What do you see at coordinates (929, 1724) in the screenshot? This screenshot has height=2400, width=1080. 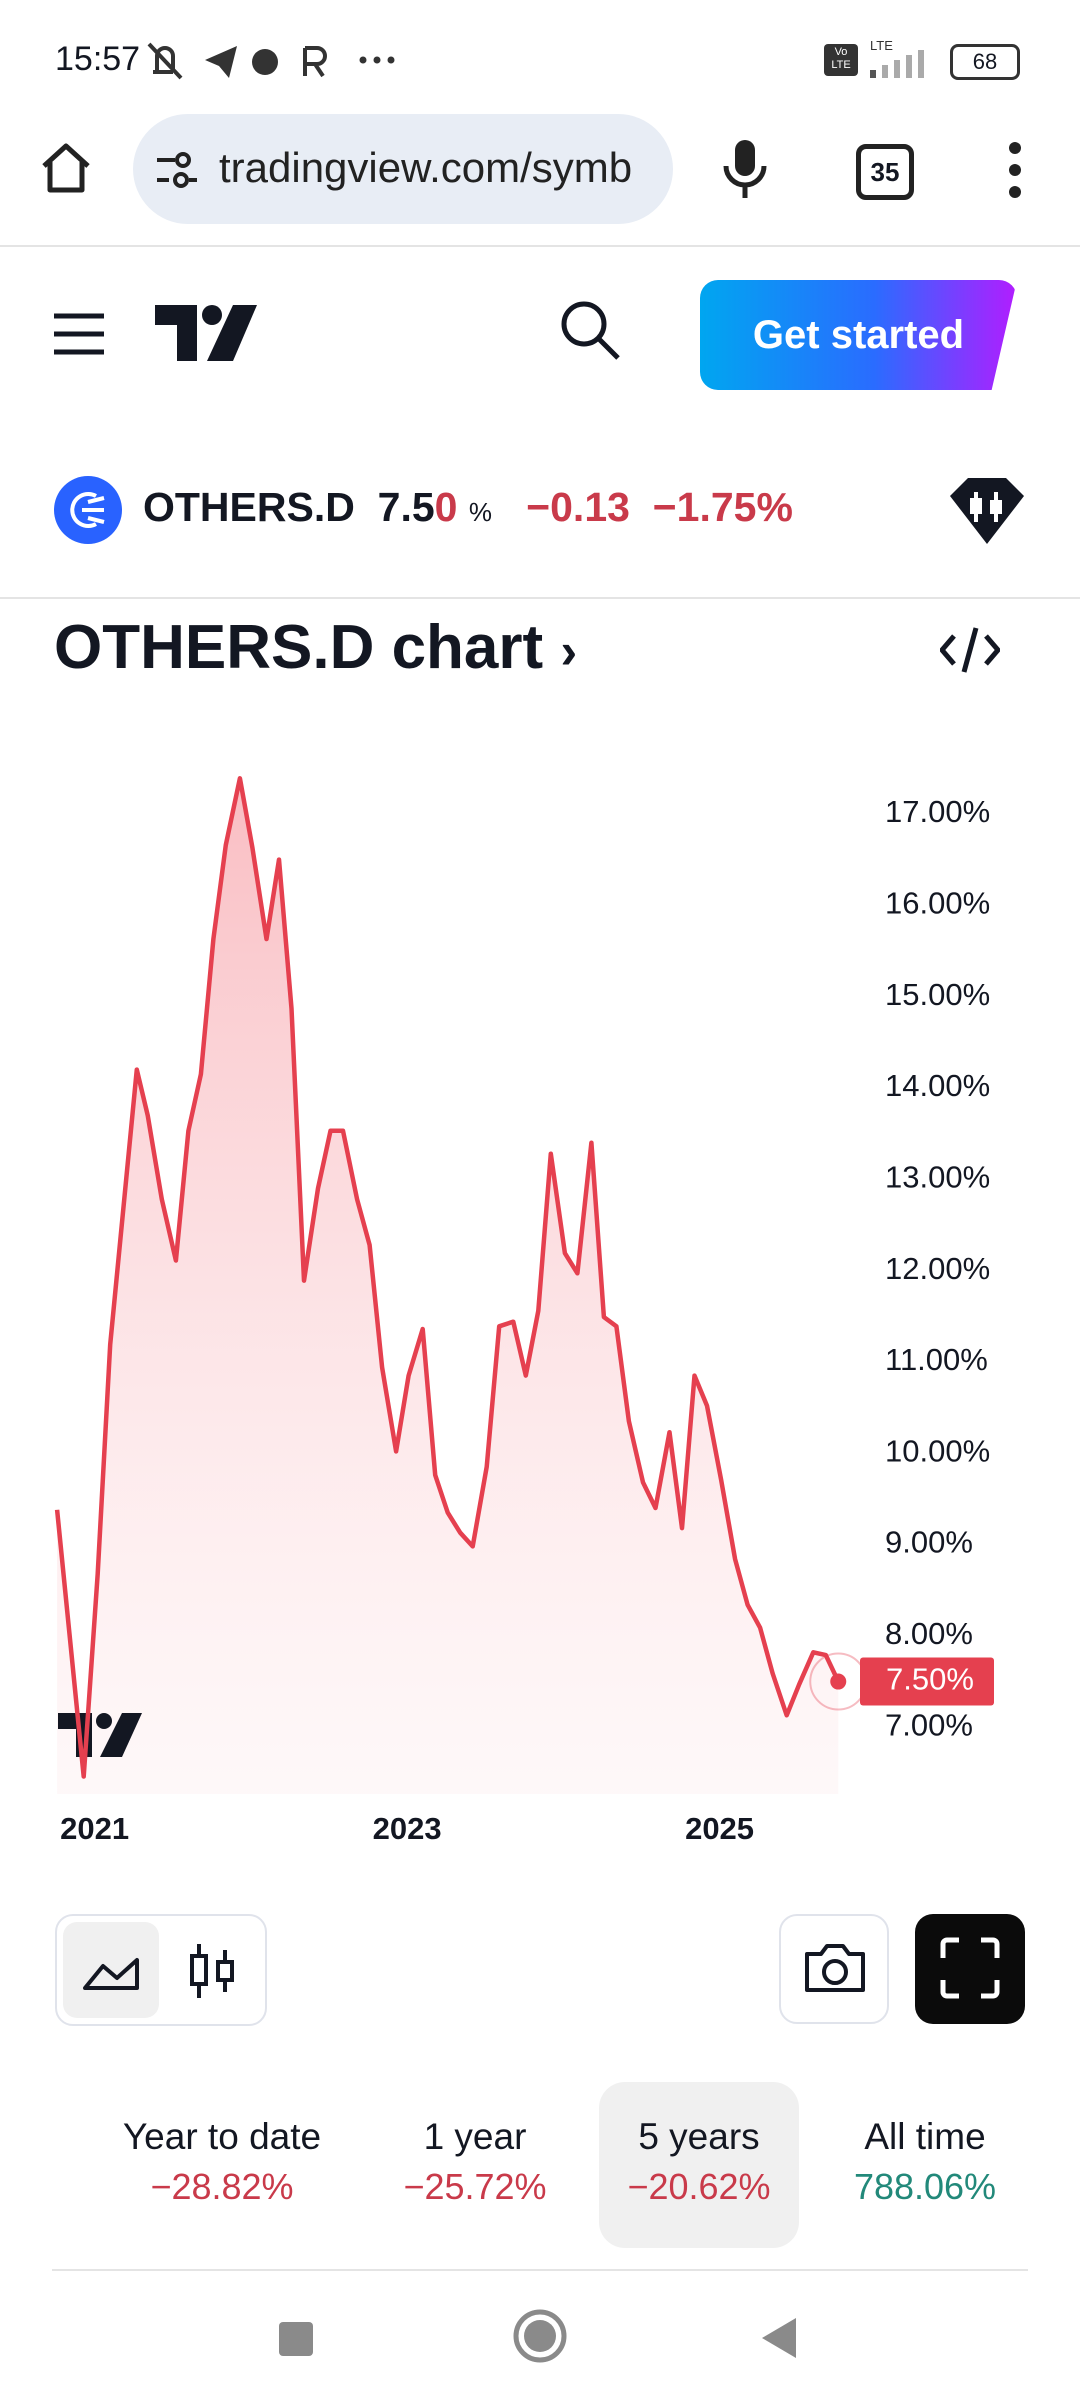 I see `y-tick-label: 7.00%` at bounding box center [929, 1724].